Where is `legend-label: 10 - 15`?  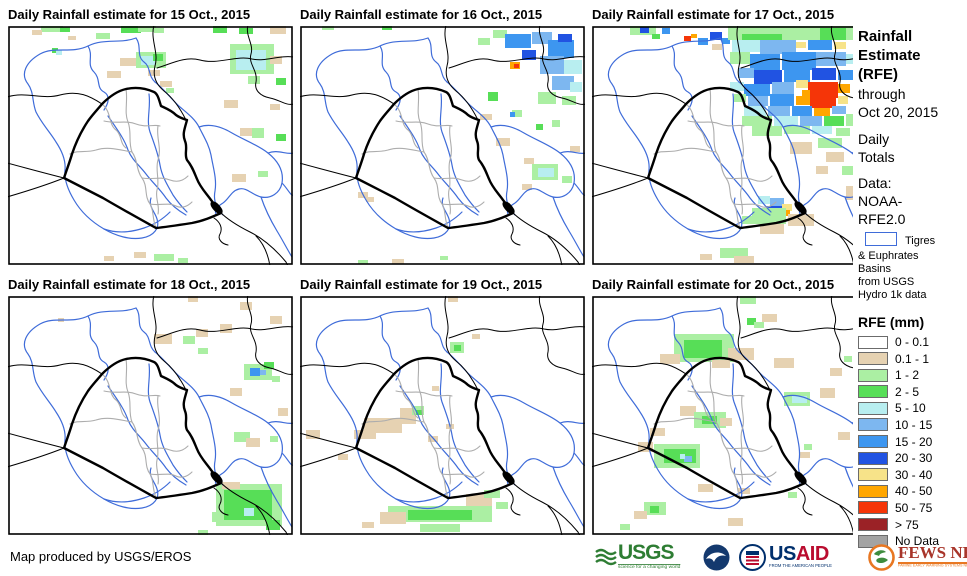 legend-label: 10 - 15 is located at coordinates (914, 424).